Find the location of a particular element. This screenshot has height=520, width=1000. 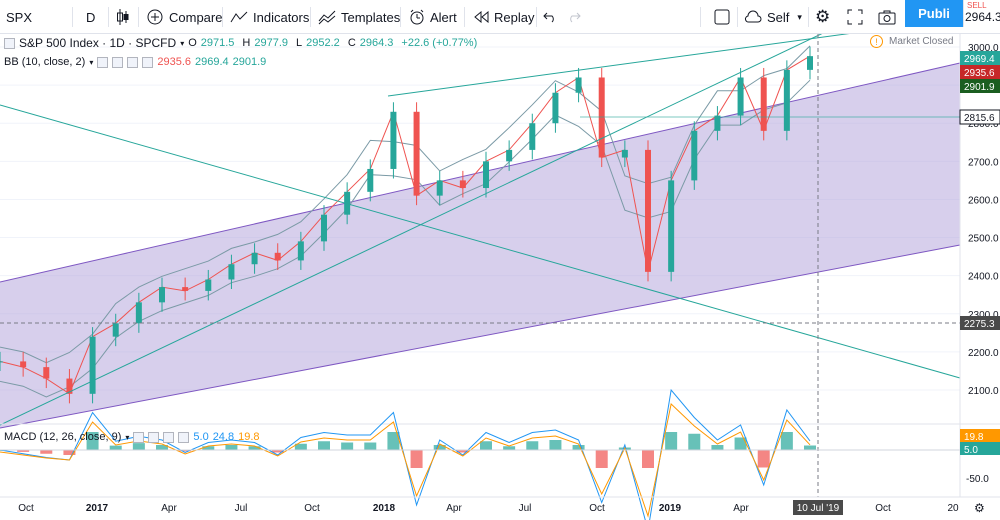

top-toolbar: SPX D Compare Indicators Templates Alert is located at coordinates (500, 17).